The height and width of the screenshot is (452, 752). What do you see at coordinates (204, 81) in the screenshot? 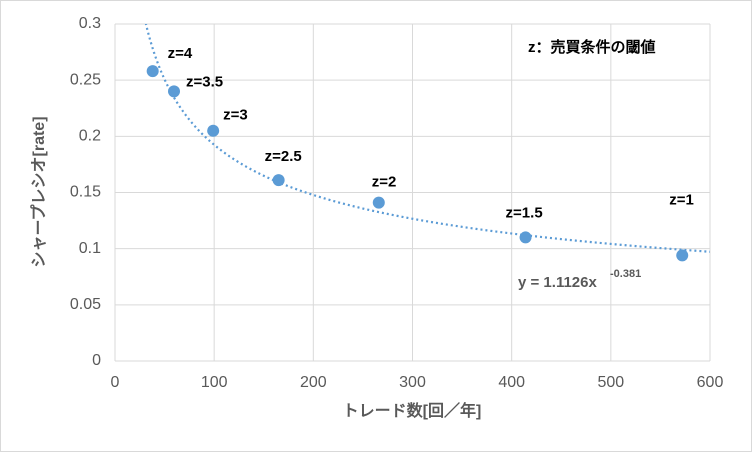
I see `point-label: z=3.5` at bounding box center [204, 81].